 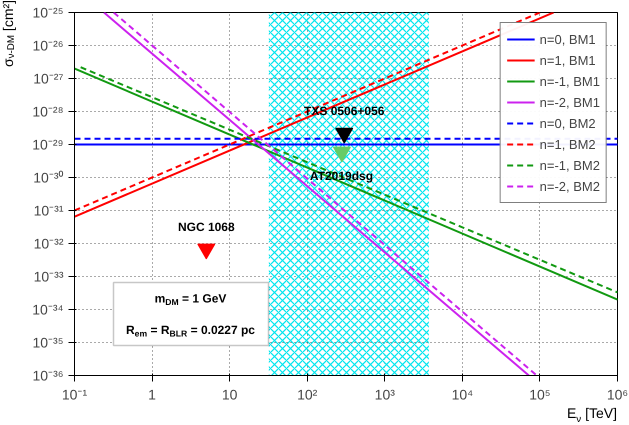 I want to click on x-tick-label: 10⁻¹, so click(x=75, y=394).